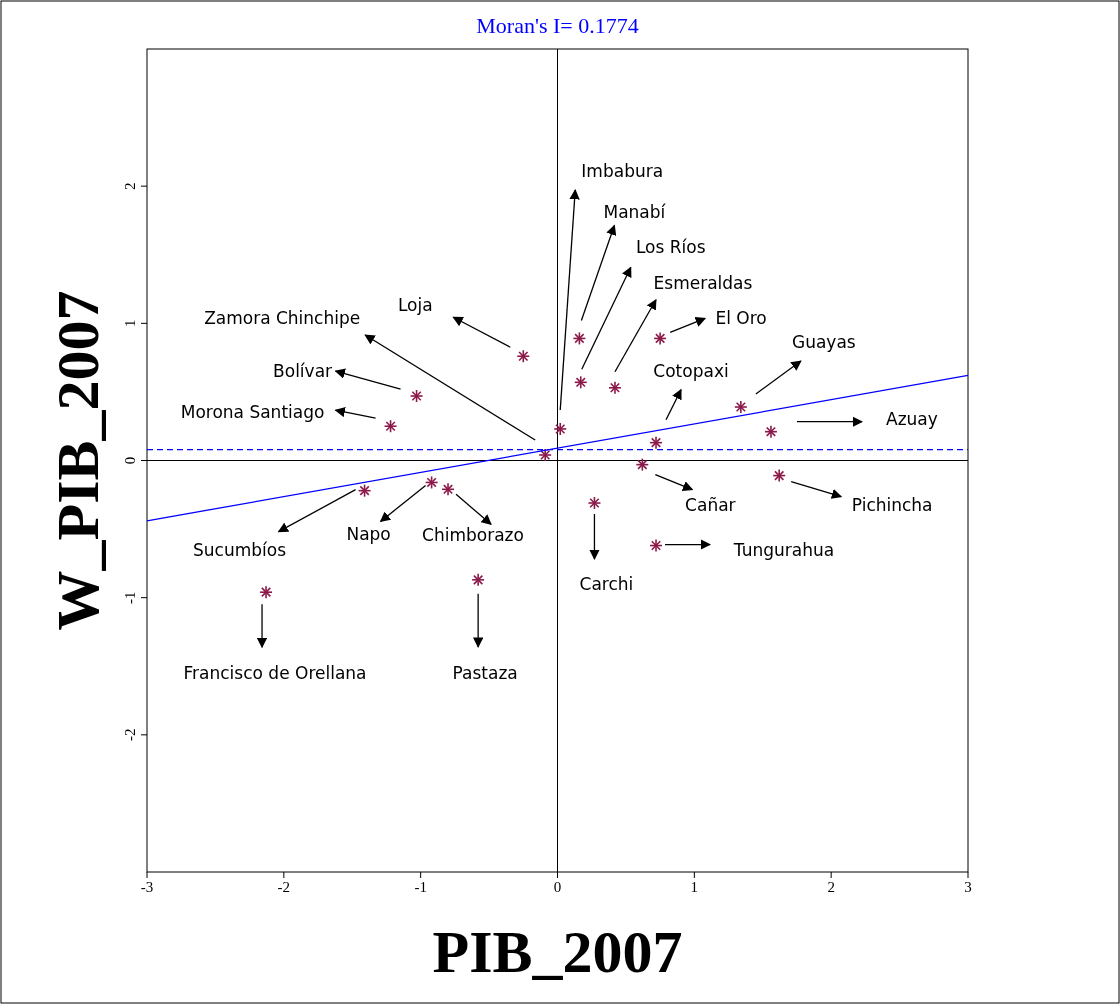 The width and height of the screenshot is (1120, 1004). Describe the element at coordinates (368, 534) in the screenshot. I see `annotation: Napo` at that location.